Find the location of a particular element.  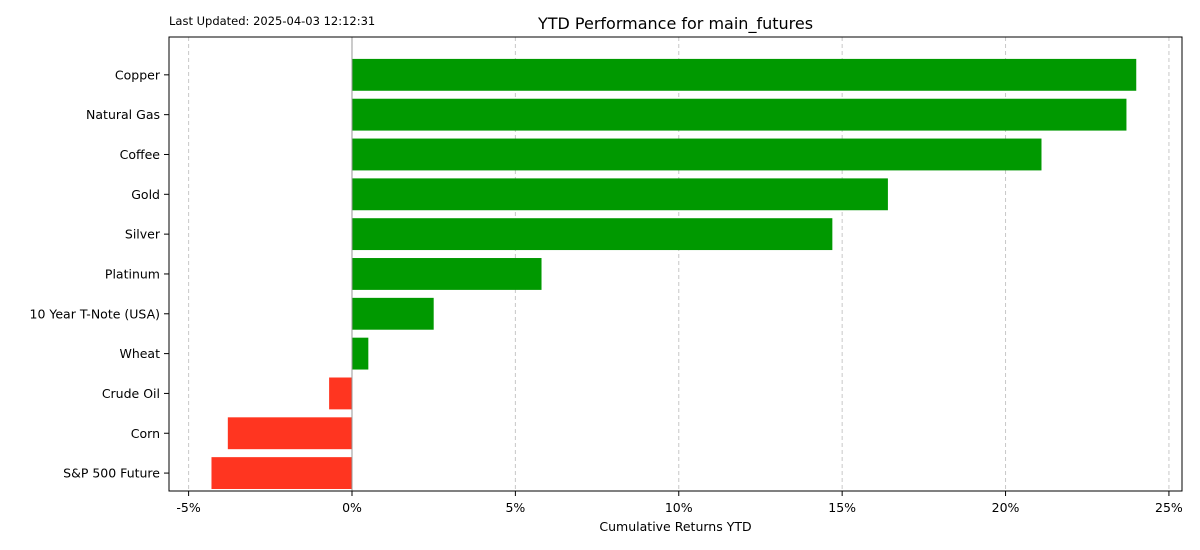

x-tick-label: 0% is located at coordinates (352, 507).